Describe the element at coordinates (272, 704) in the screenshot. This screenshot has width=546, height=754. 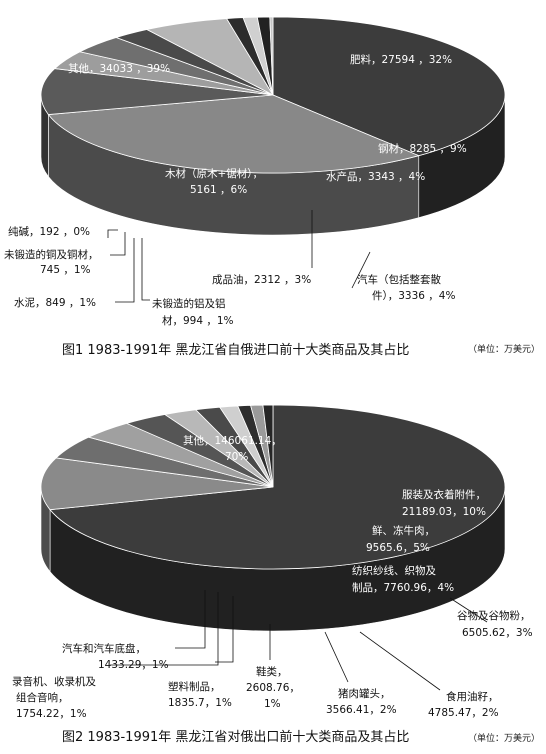
I see `label-shoes-line3: 1%` at that location.